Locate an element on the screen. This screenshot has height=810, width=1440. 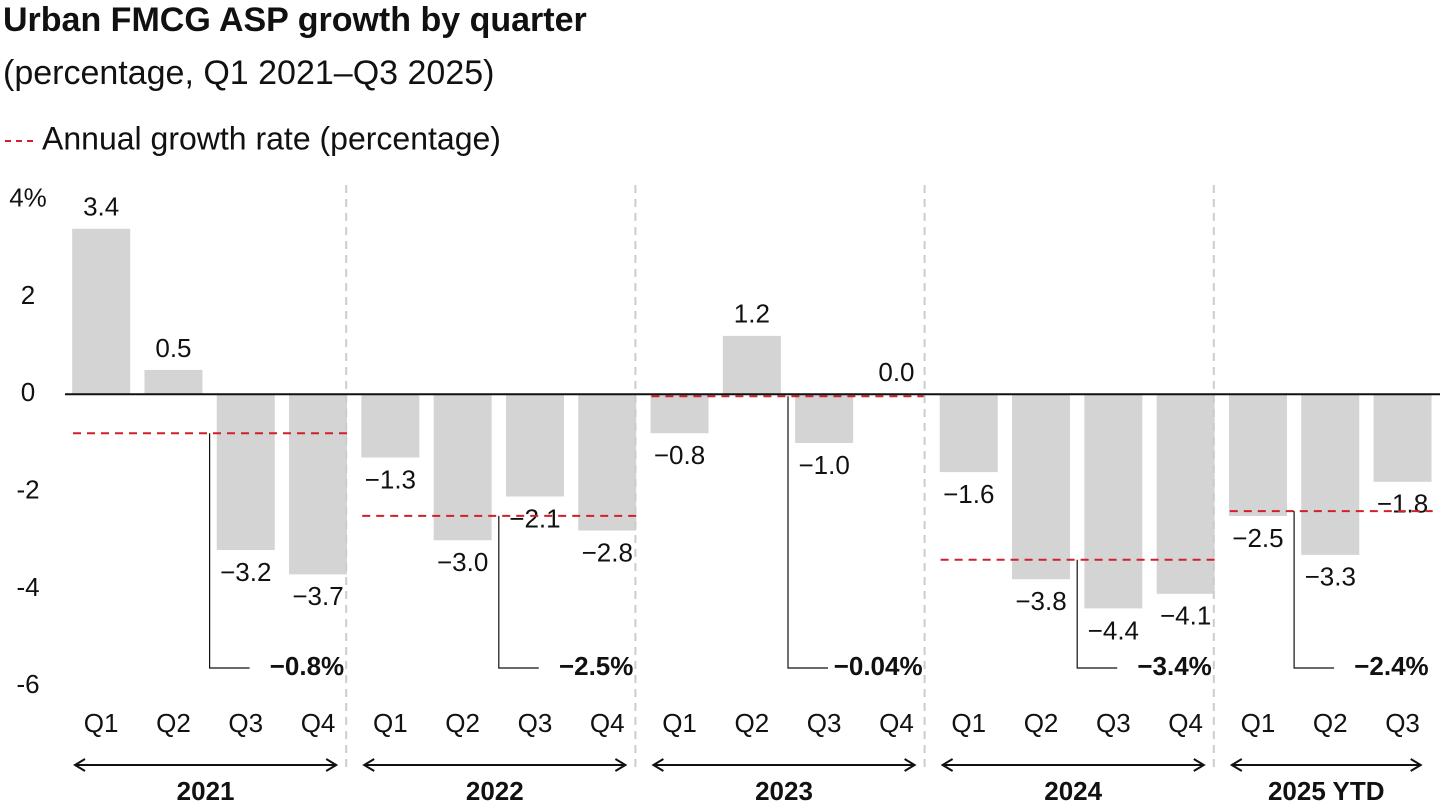
y-tick-label: -4 is located at coordinates (27, 587).